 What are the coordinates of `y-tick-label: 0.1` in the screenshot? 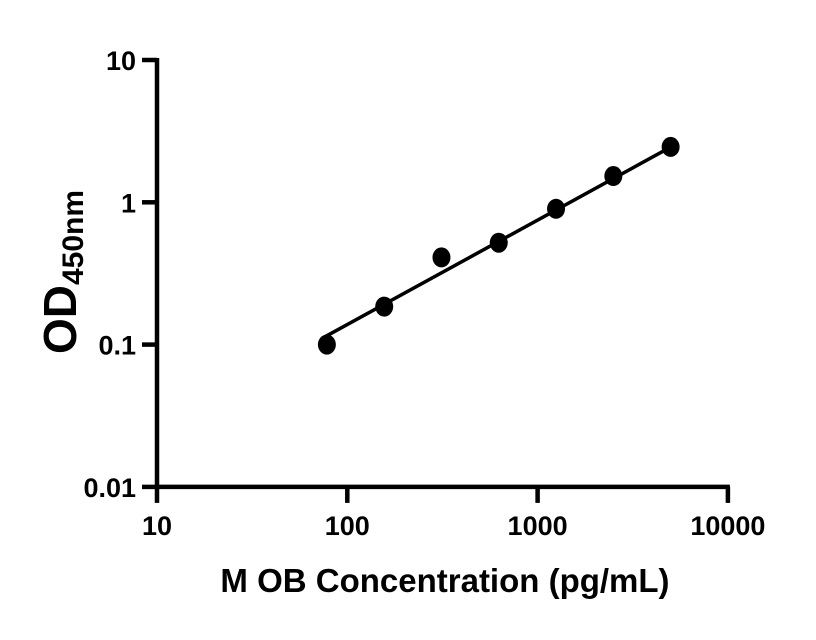 It's located at (117, 346).